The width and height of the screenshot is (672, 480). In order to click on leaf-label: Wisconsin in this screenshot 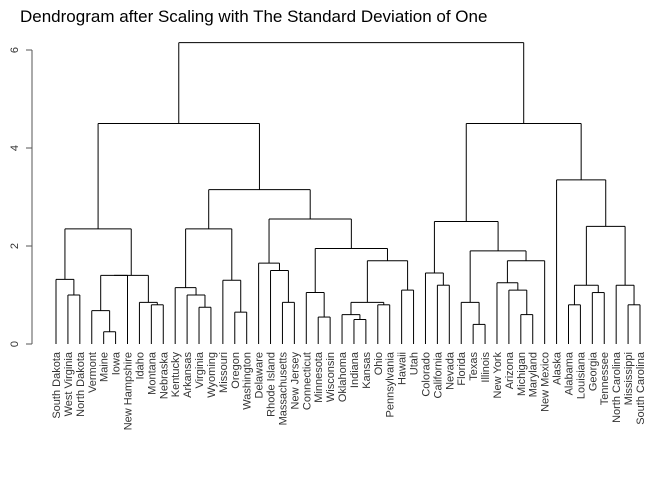, I will do `click(331, 377)`.